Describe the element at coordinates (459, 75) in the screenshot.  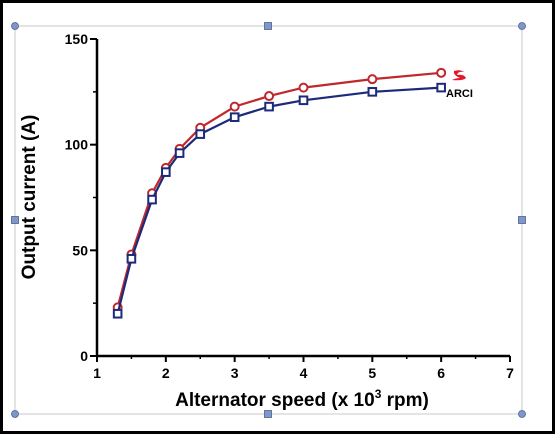
I see `legend-partial-glyph` at that location.